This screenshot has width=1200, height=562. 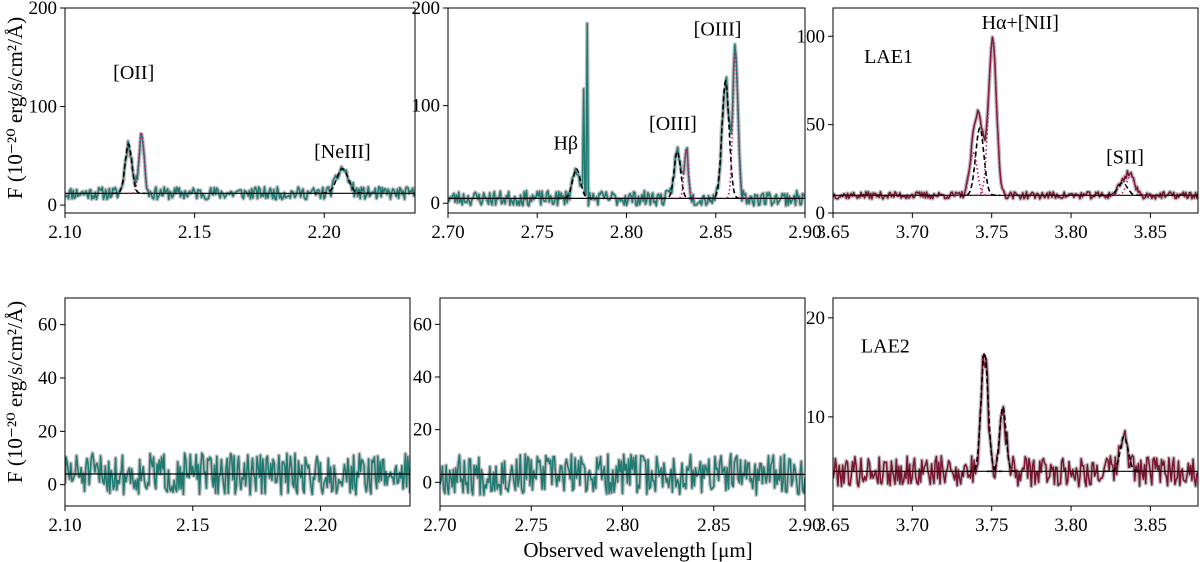 I want to click on line-annotation: Hα+[NII], so click(x=1020, y=23).